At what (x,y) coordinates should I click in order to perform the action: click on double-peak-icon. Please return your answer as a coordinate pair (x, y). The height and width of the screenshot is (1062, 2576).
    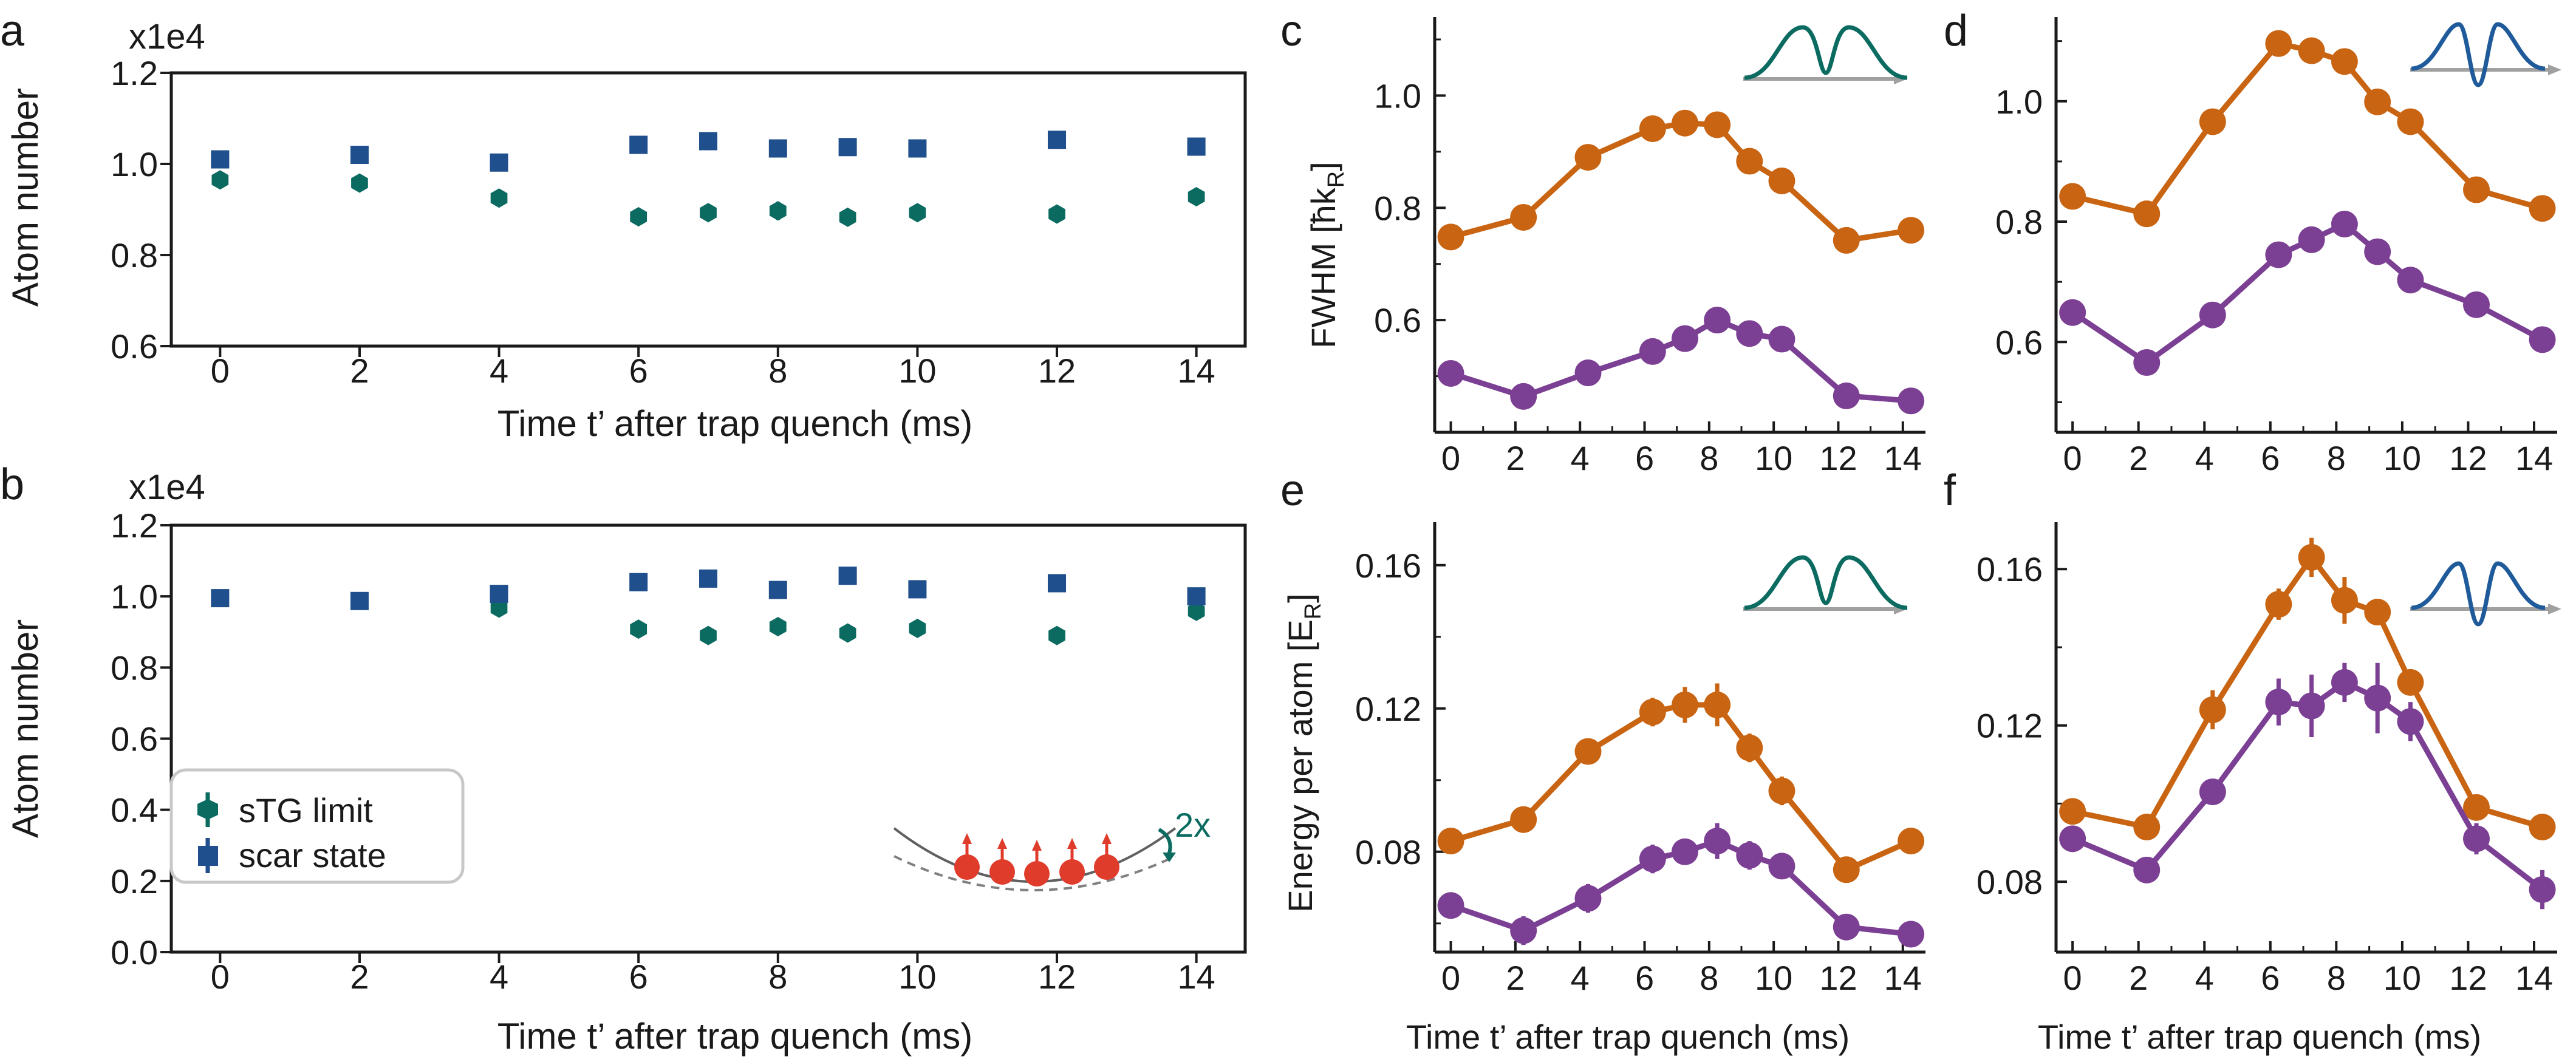
    Looking at the image, I should click on (1825, 584).